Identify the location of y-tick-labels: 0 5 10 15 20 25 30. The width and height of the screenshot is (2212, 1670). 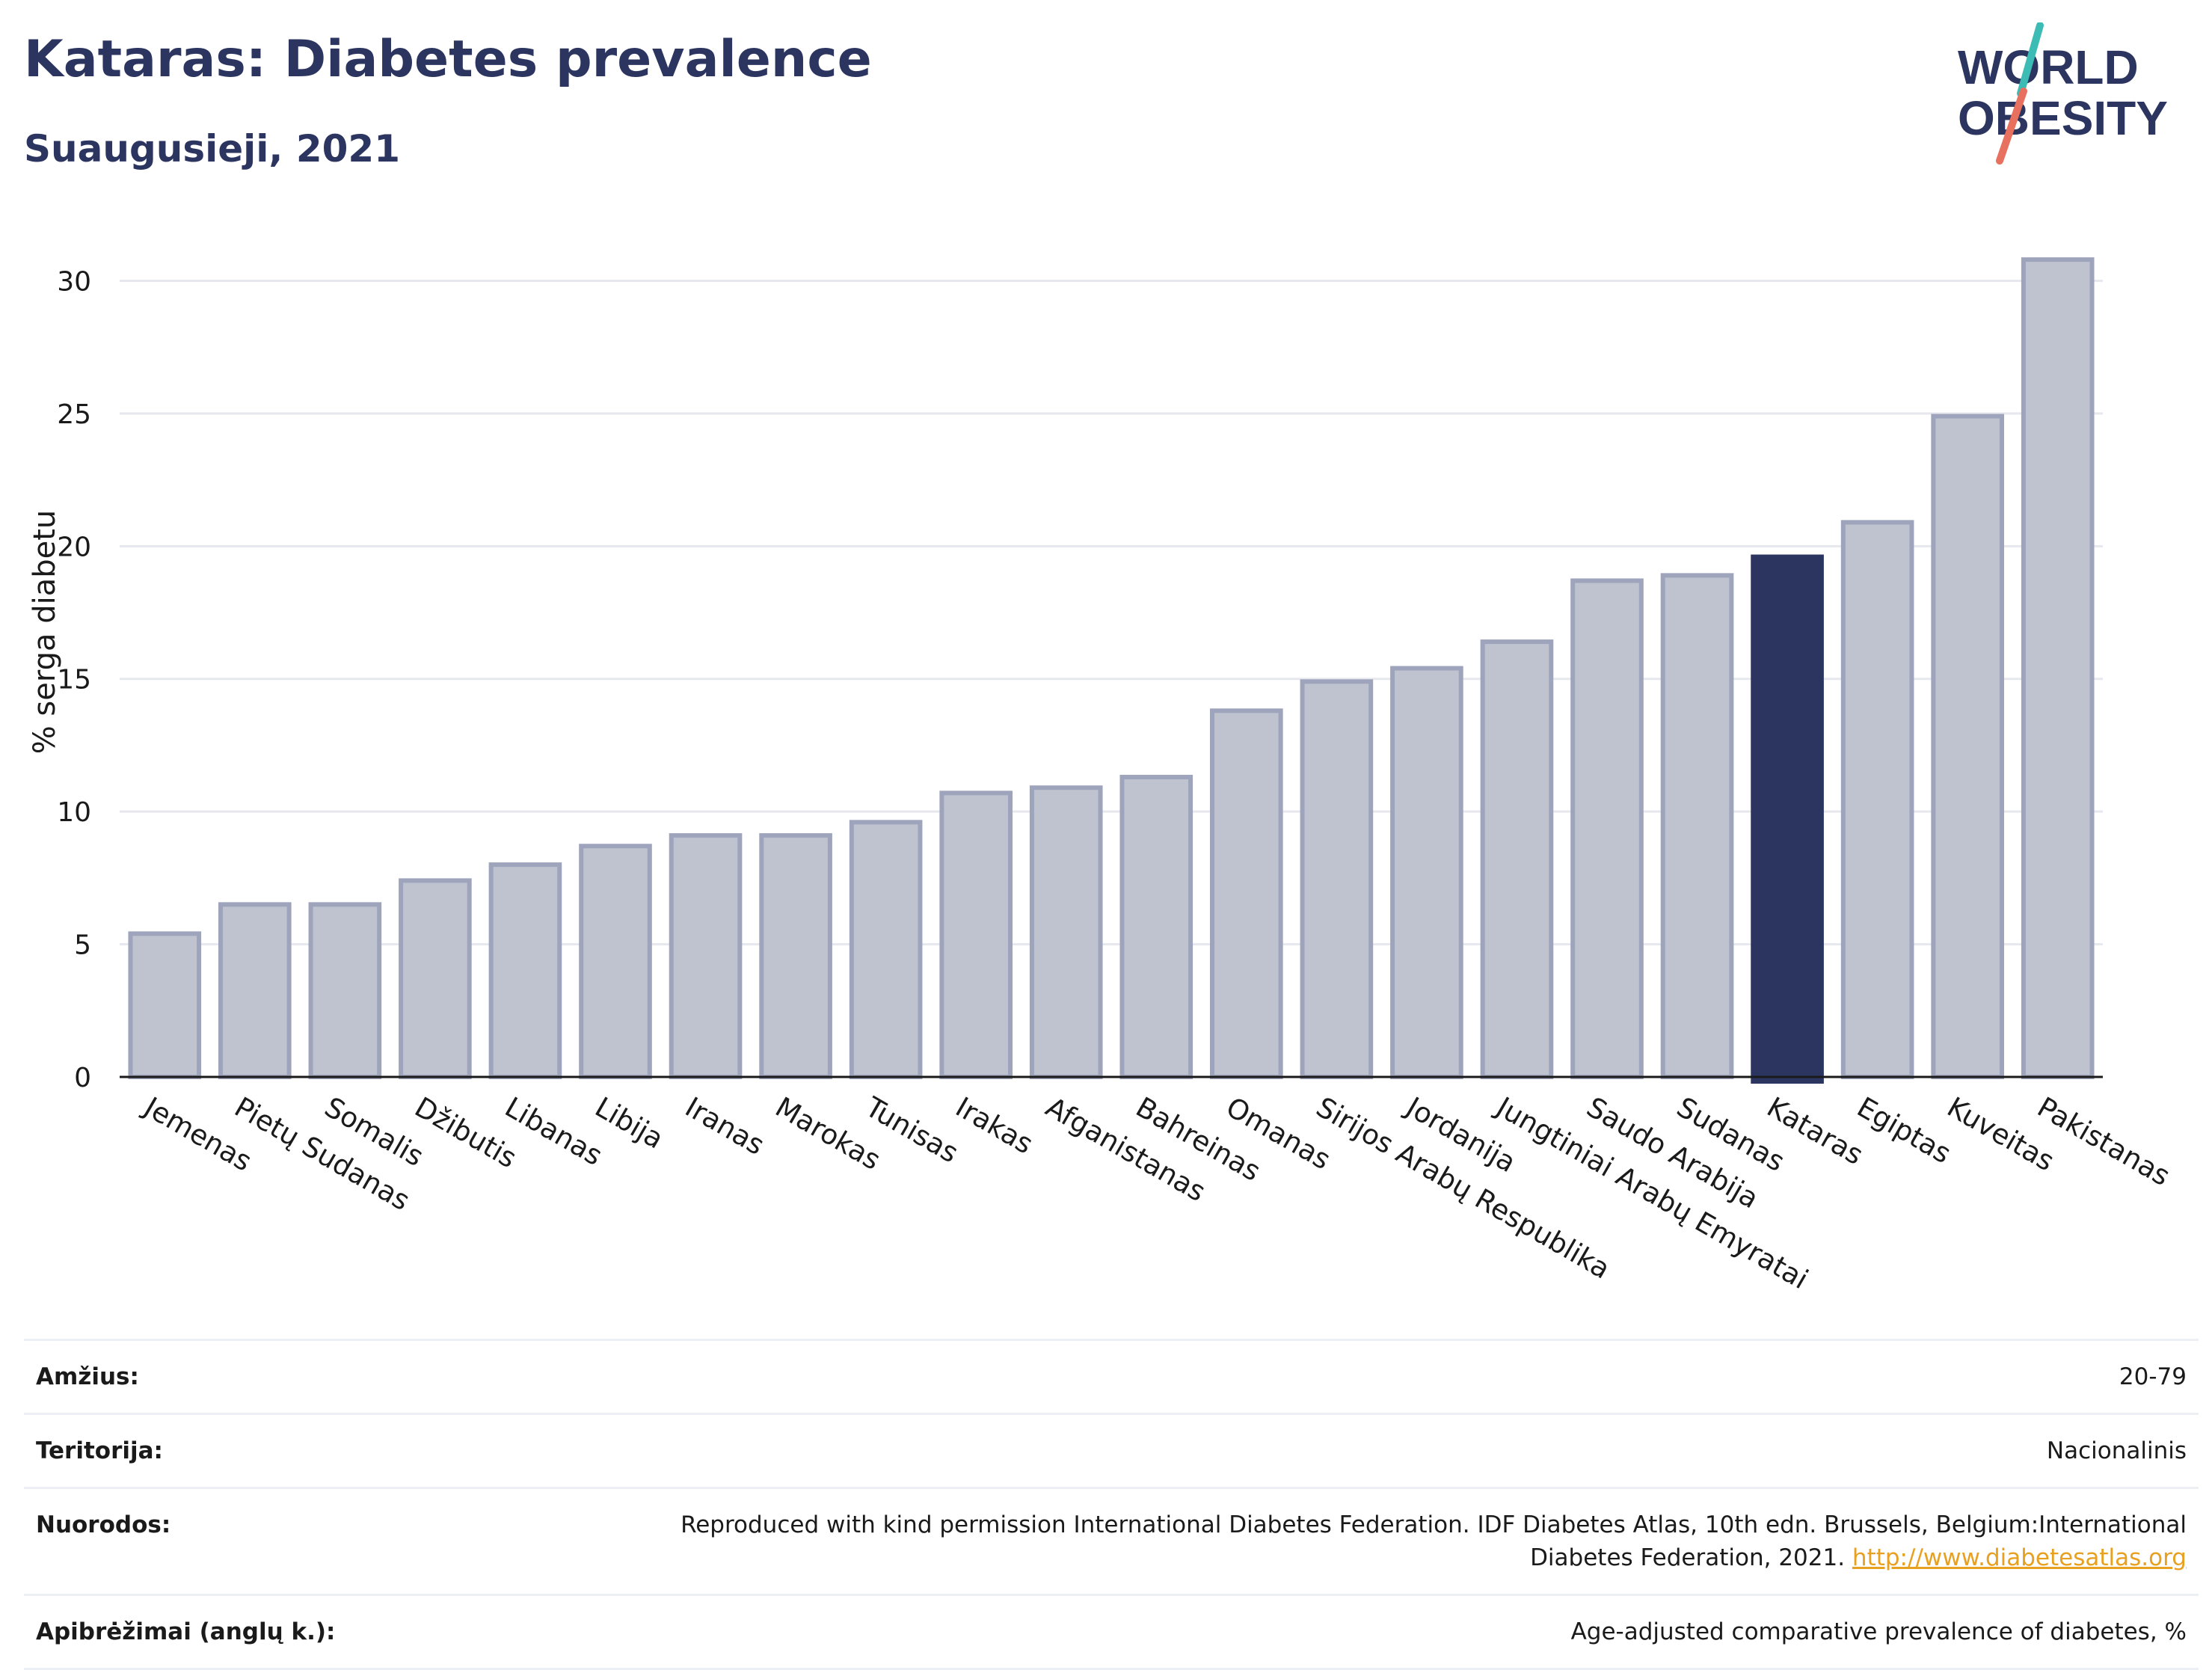
(74, 679).